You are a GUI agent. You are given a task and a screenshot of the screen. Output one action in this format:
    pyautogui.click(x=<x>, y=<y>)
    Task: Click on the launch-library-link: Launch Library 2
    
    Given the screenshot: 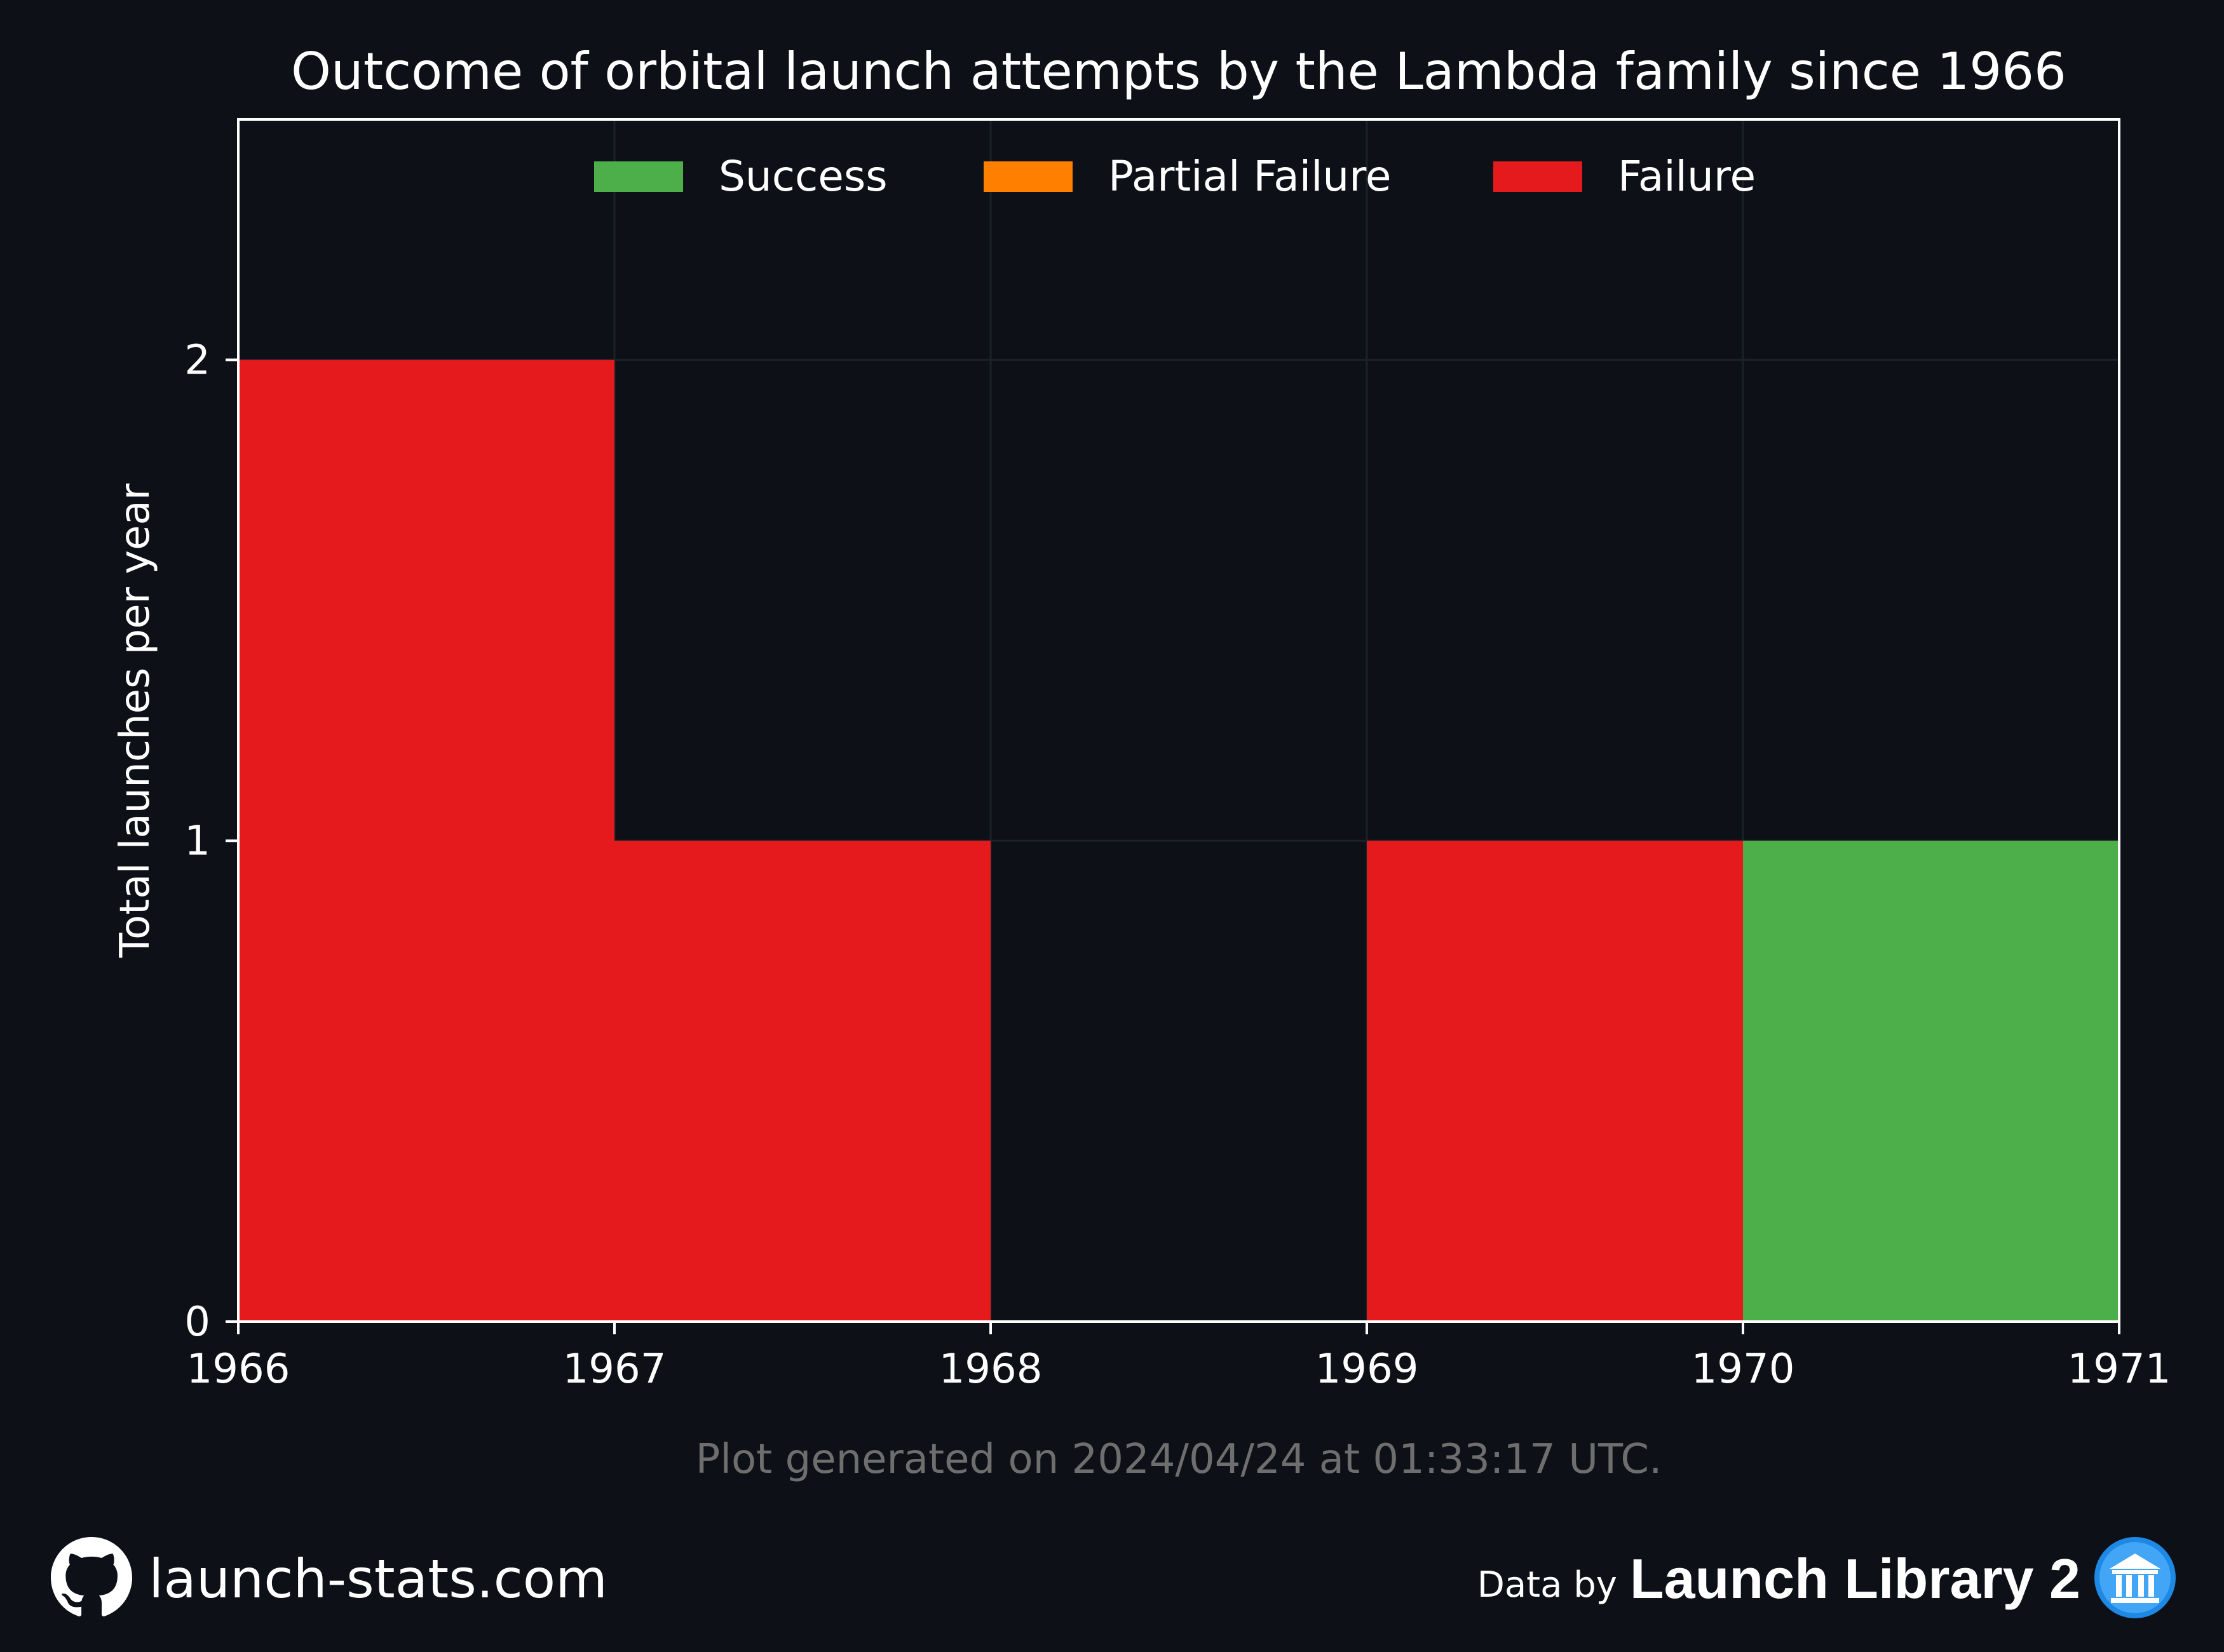 What is the action you would take?
    pyautogui.click(x=1855, y=1579)
    